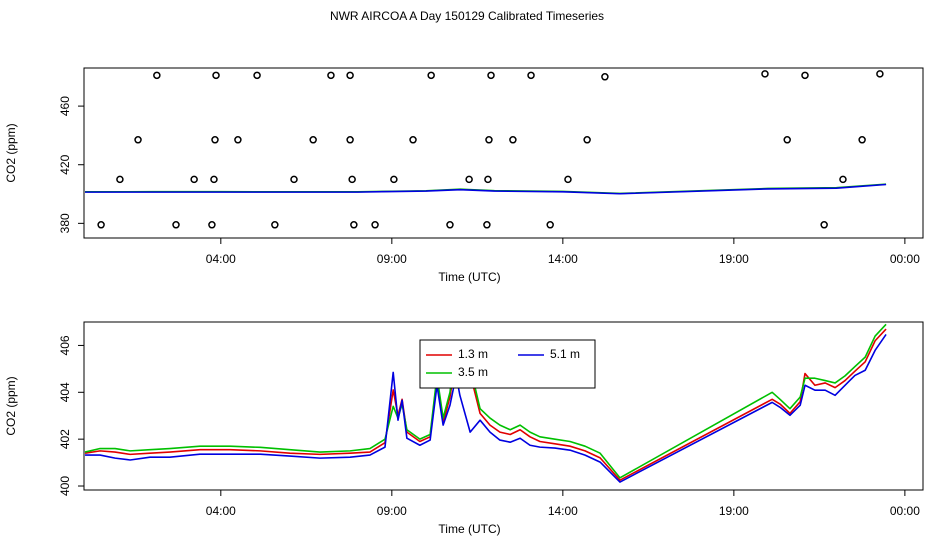 This screenshot has width=936, height=540. What do you see at coordinates (65, 223) in the screenshot?
I see `y-tick-label: 380` at bounding box center [65, 223].